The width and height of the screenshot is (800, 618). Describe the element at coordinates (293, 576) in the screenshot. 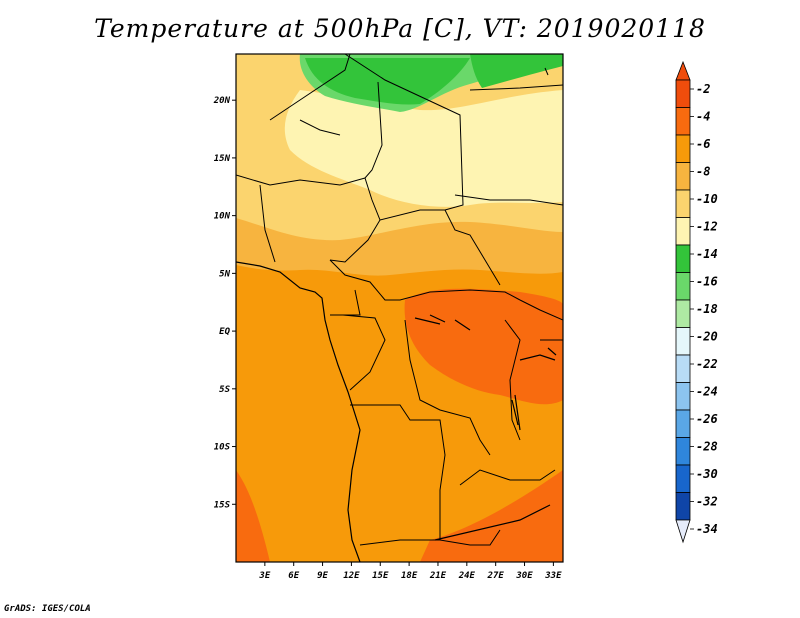

I see `x-tick-label: 6E` at that location.